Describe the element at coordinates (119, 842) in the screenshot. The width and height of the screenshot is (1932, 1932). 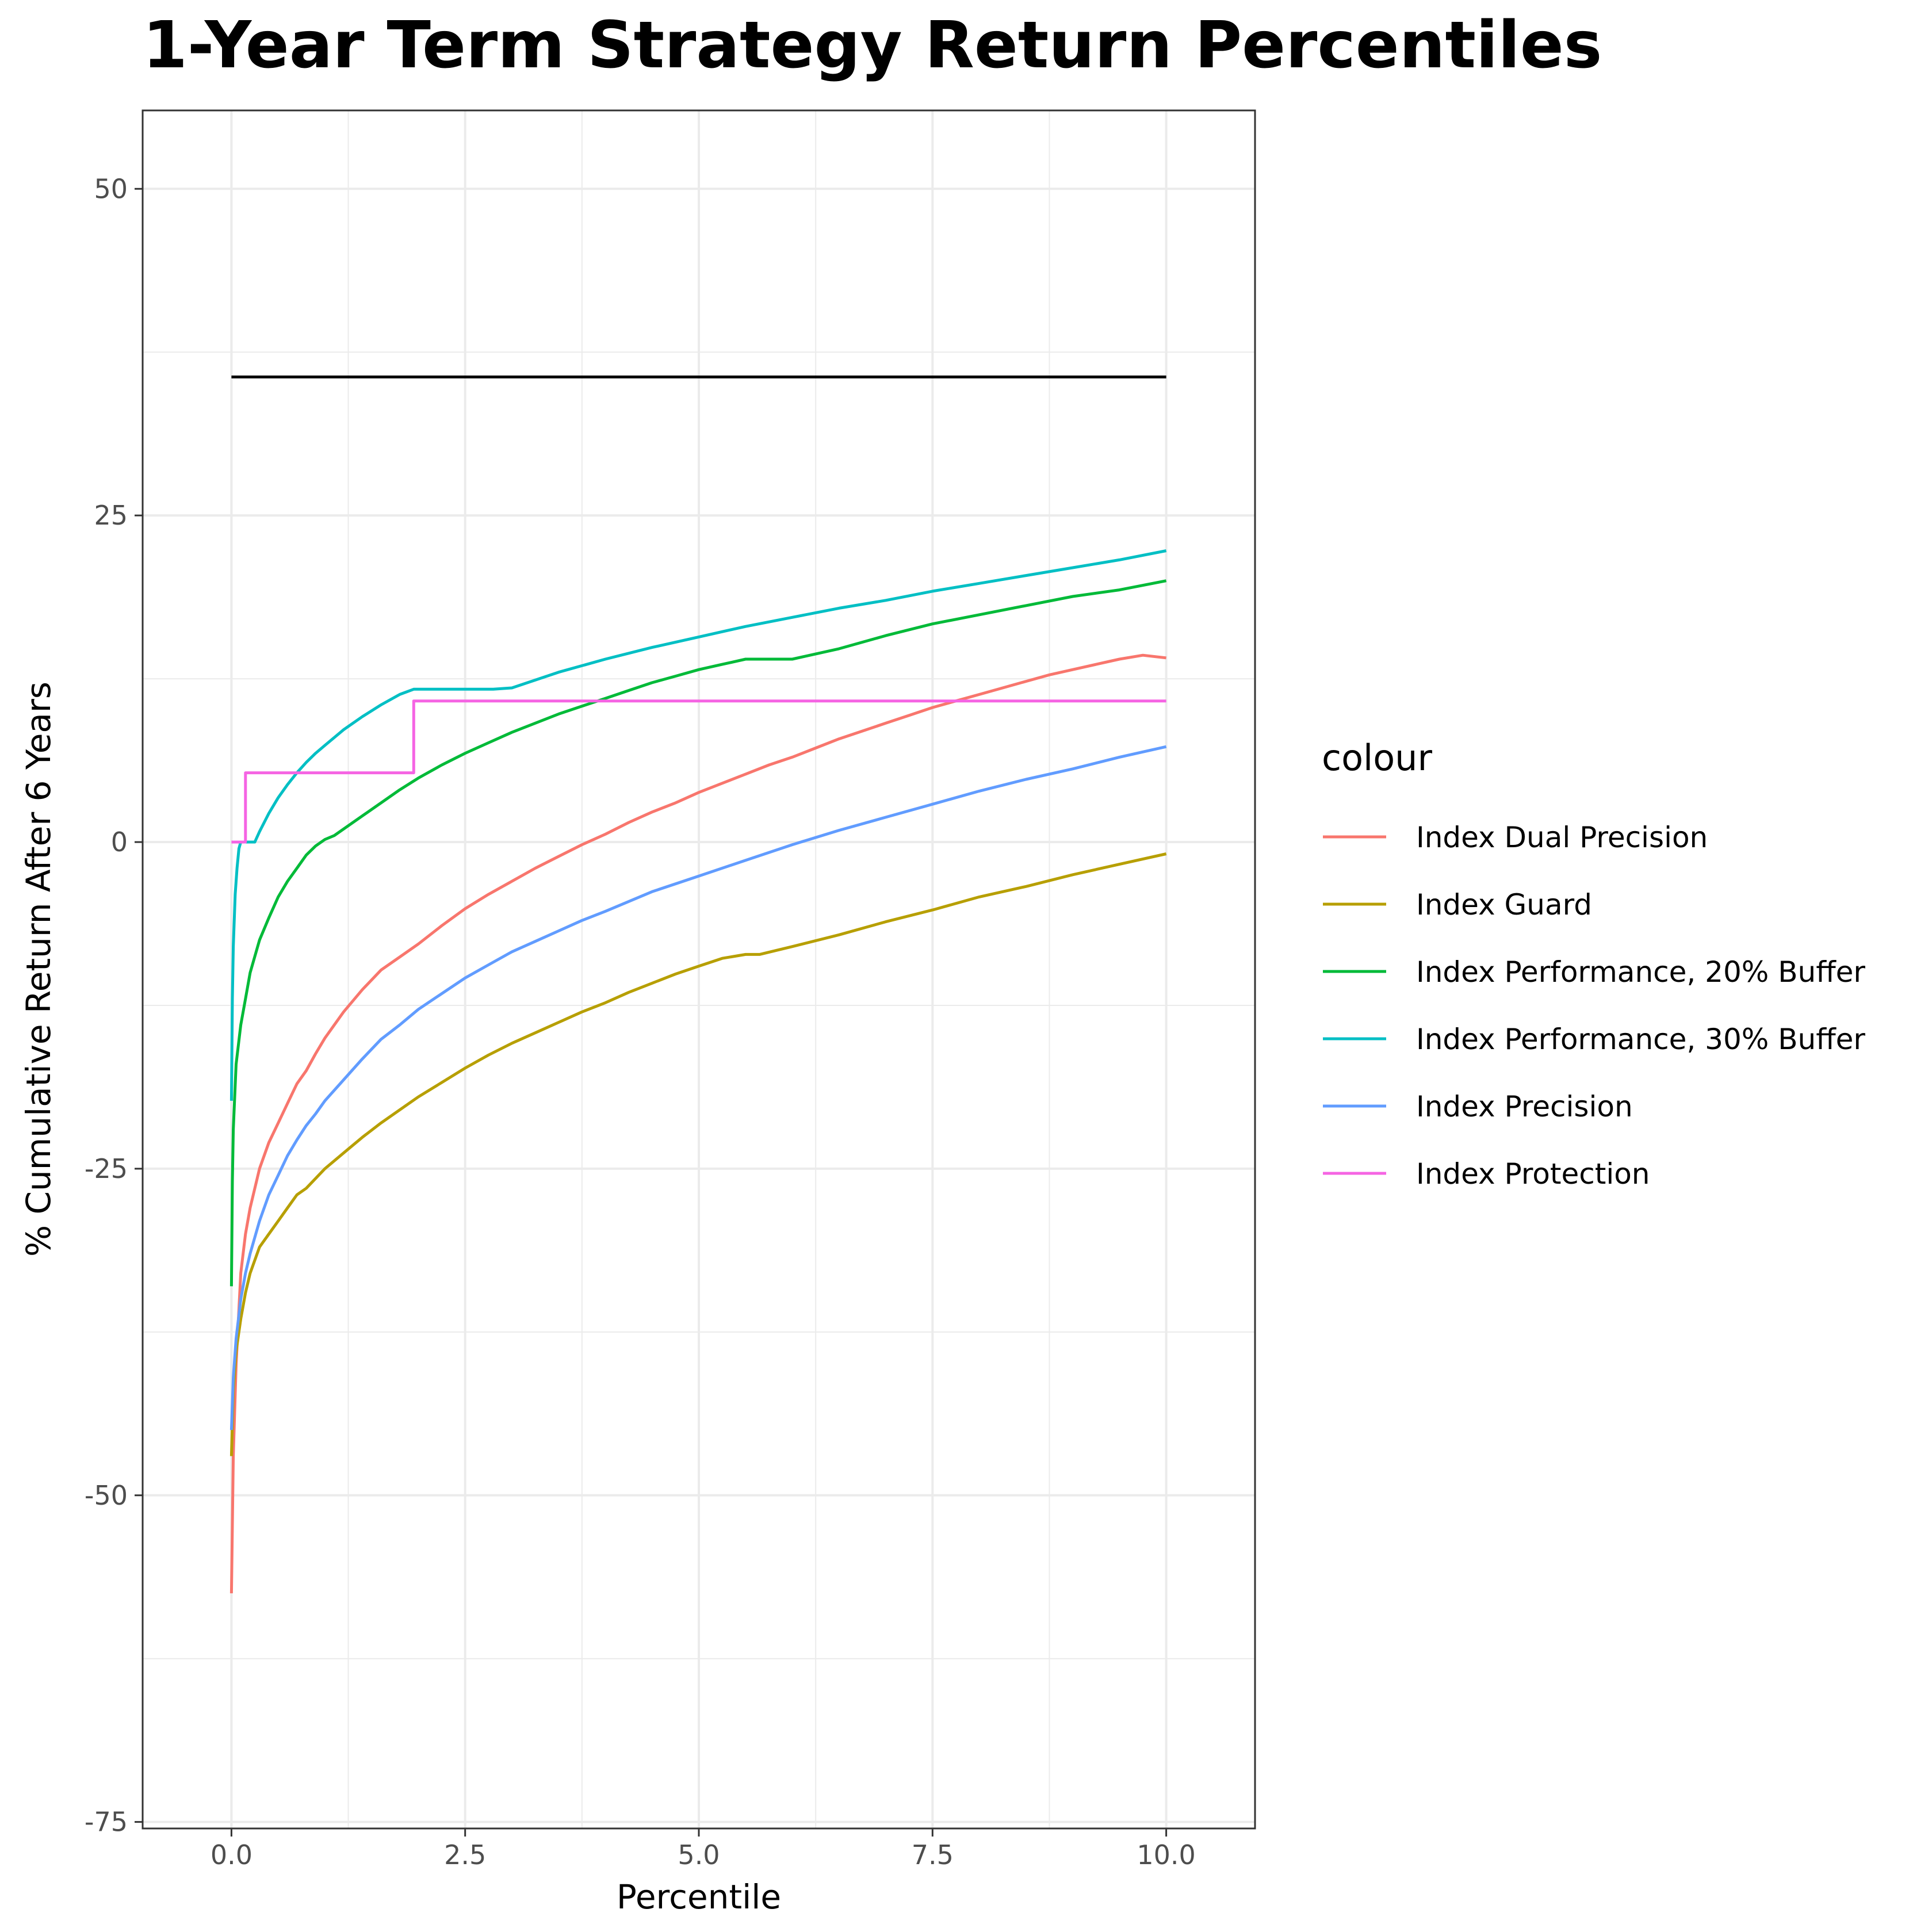
I see `y-tick-label: 0` at that location.